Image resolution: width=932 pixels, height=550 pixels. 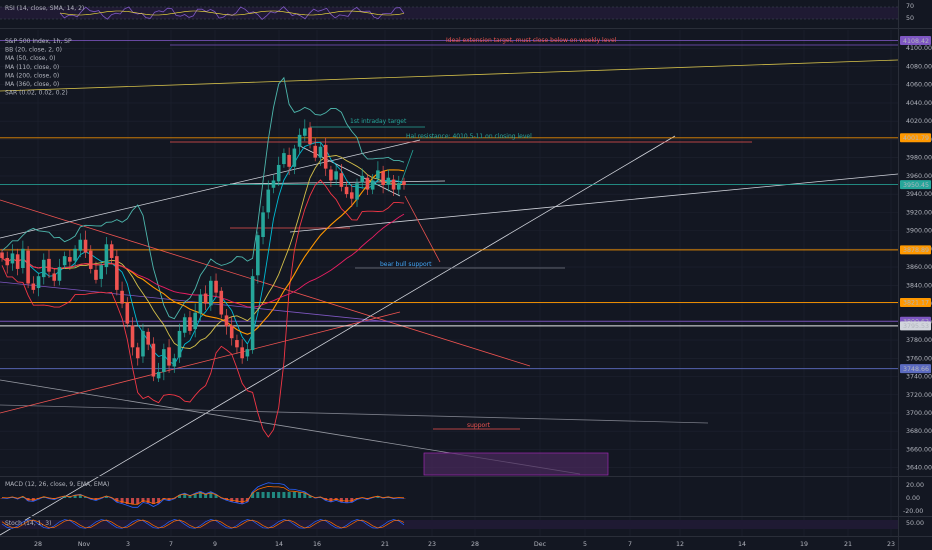 I want to click on x-tick-label: Nov, so click(x=84, y=544).